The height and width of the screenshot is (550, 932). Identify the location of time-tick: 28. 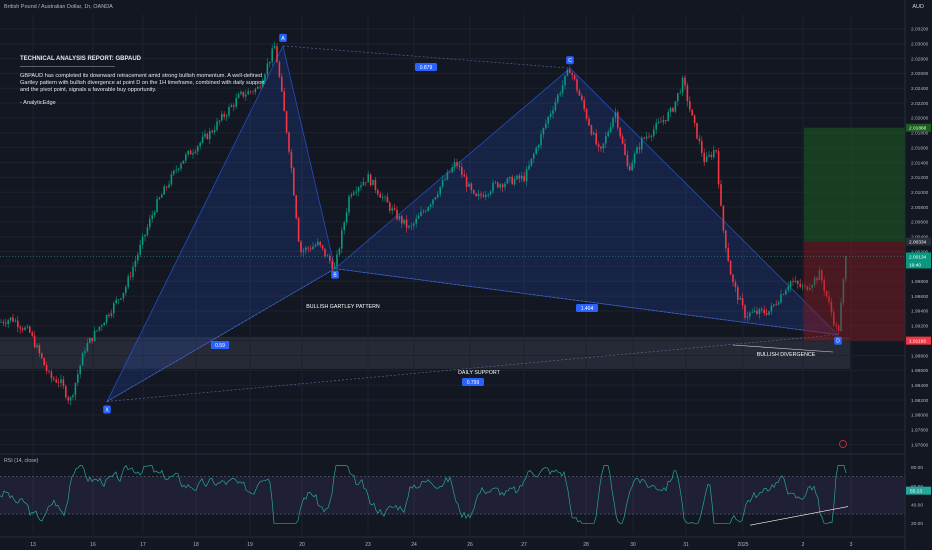
(586, 545).